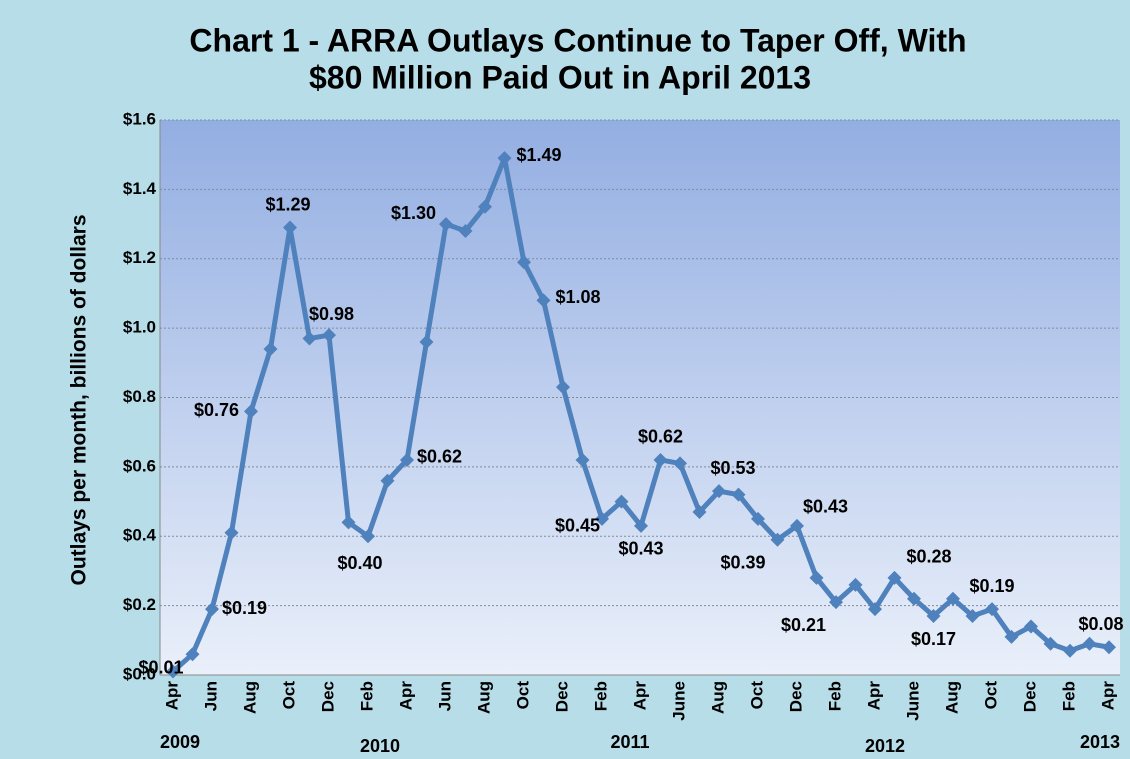 This screenshot has width=1130, height=759. I want to click on data-label: $1.49, so click(539, 155).